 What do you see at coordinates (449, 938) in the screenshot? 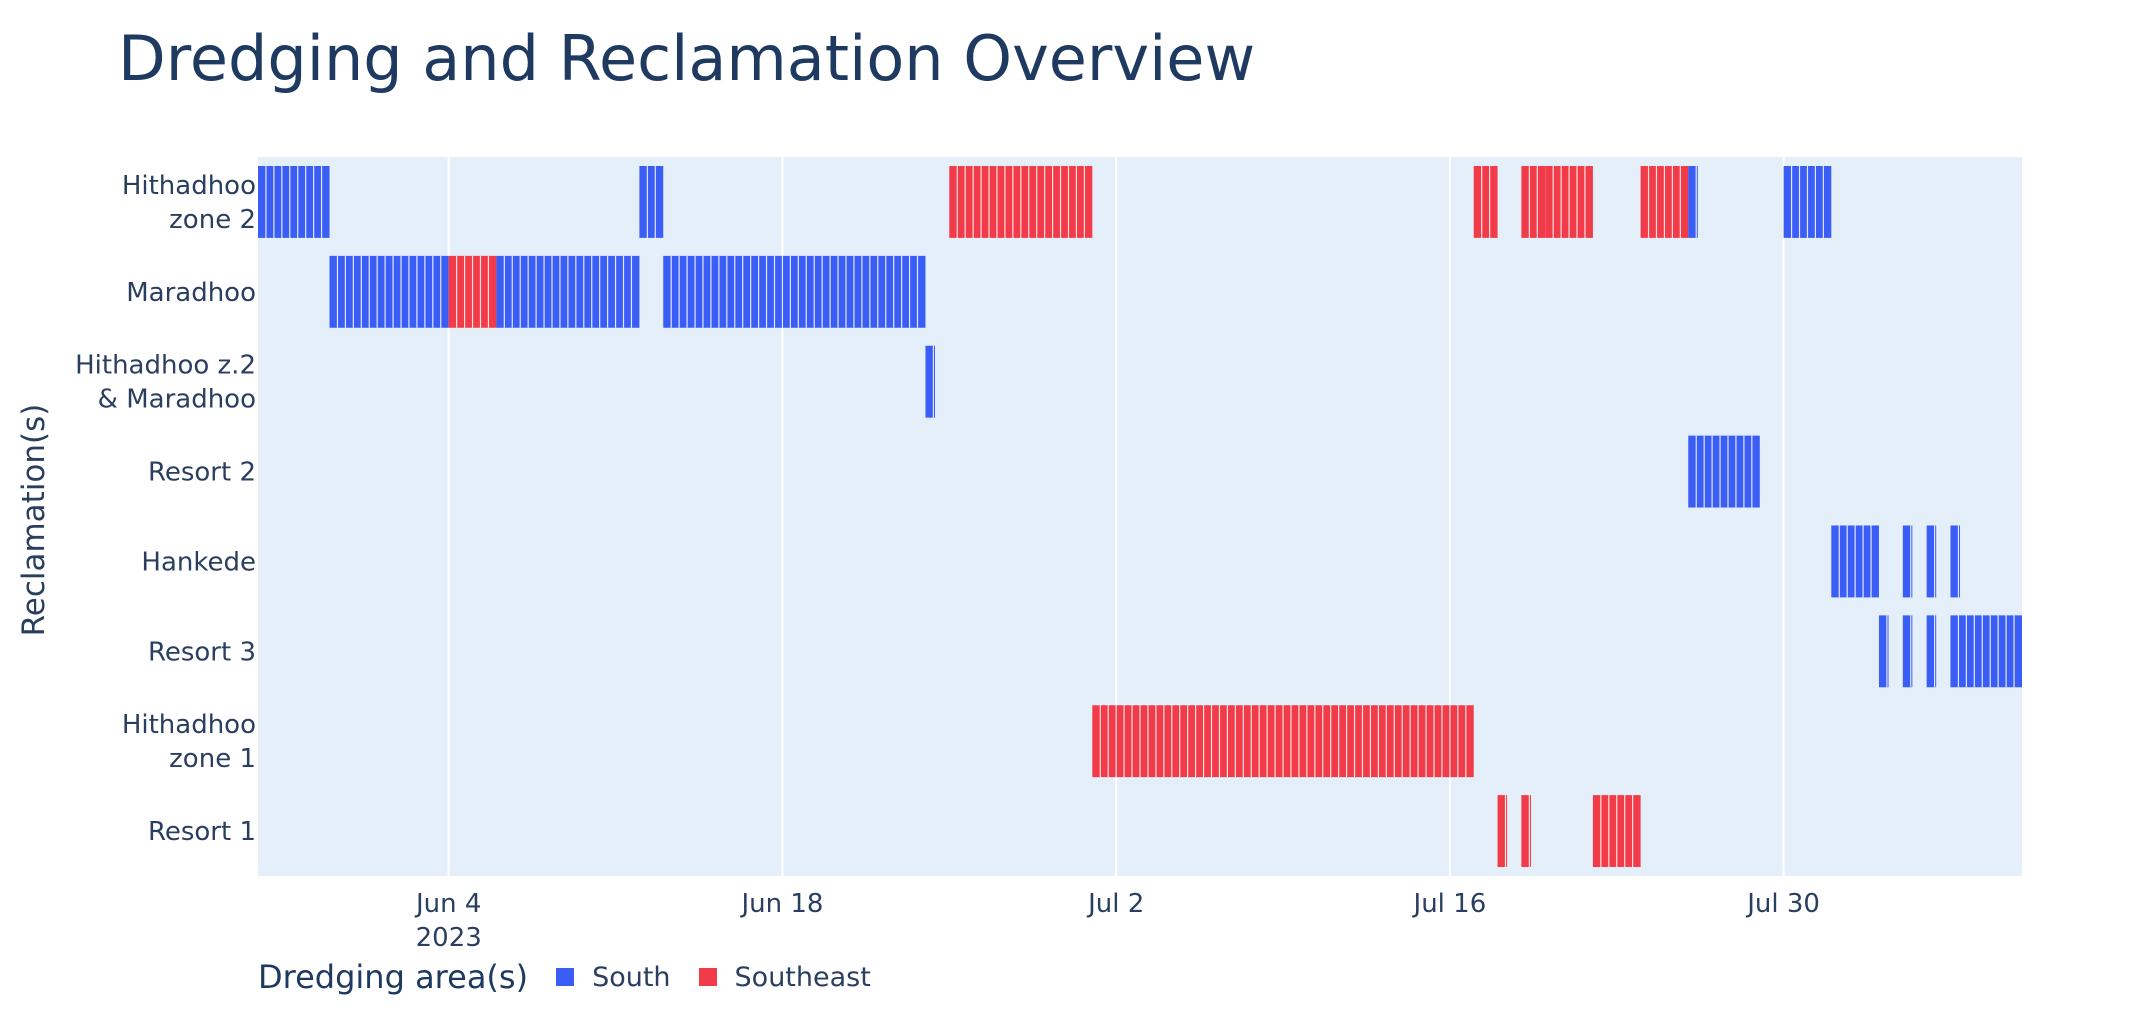
I see `x-tick-sublabel: 2023` at bounding box center [449, 938].